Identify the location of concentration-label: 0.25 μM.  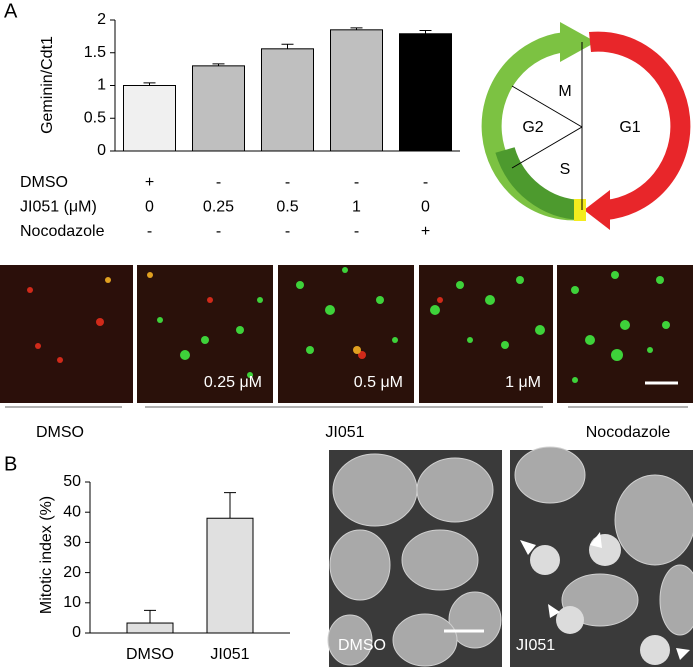
(233, 382).